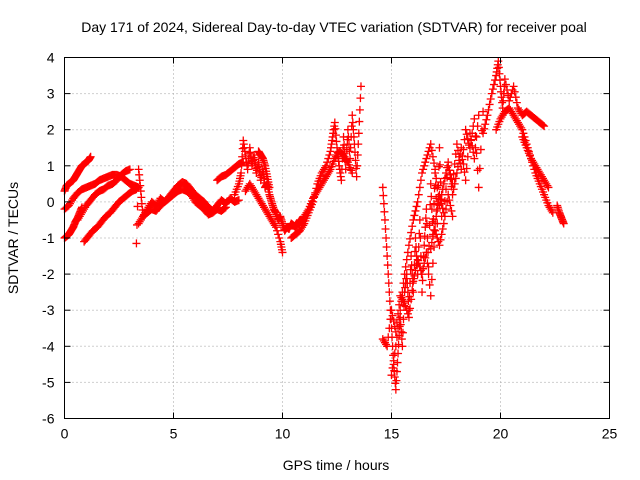 This screenshot has height=480, width=640. I want to click on y-tick-label: -3, so click(48, 310).